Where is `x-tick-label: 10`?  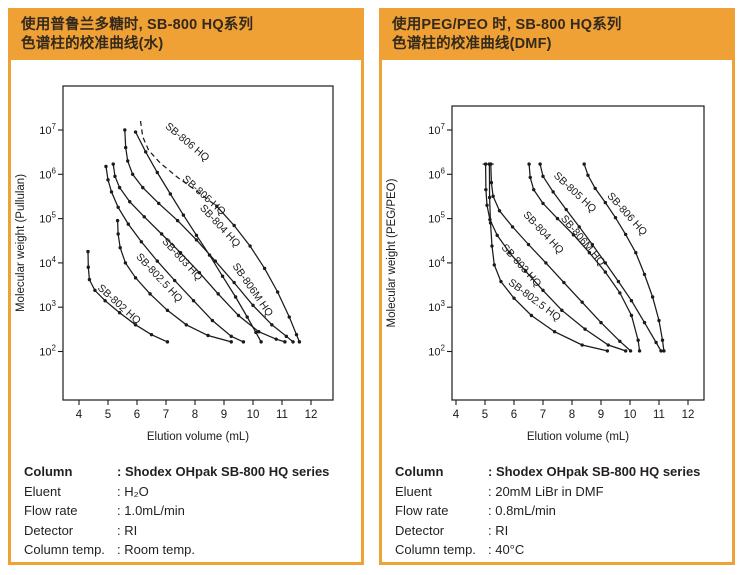
x-tick-label: 10 is located at coordinates (630, 415).